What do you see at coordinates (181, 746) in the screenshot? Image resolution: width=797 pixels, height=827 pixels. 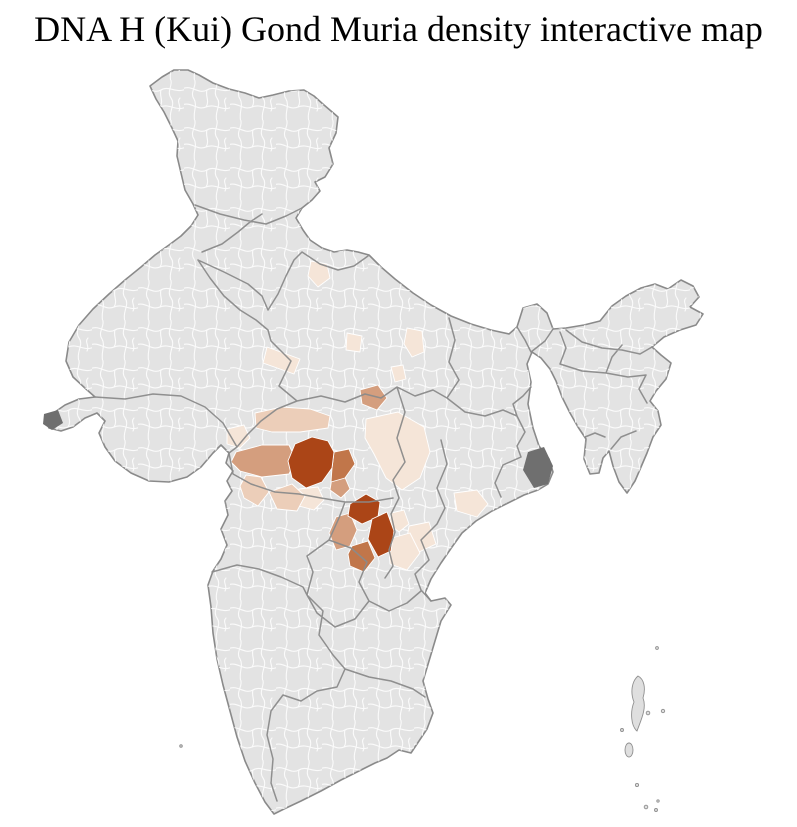 I see `island-dot-west` at bounding box center [181, 746].